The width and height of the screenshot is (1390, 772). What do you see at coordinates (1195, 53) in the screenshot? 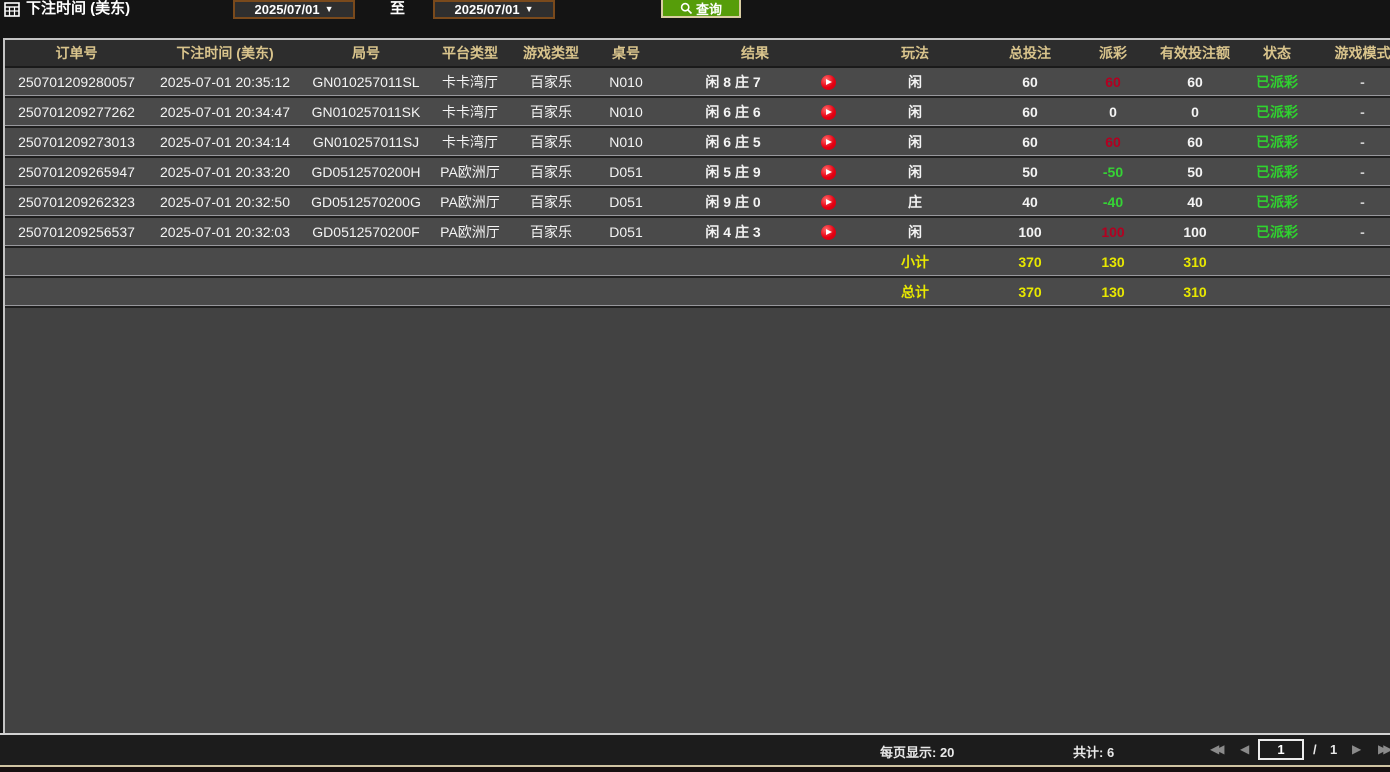
I see `col-header-valid_bet: 有效投注额` at bounding box center [1195, 53].